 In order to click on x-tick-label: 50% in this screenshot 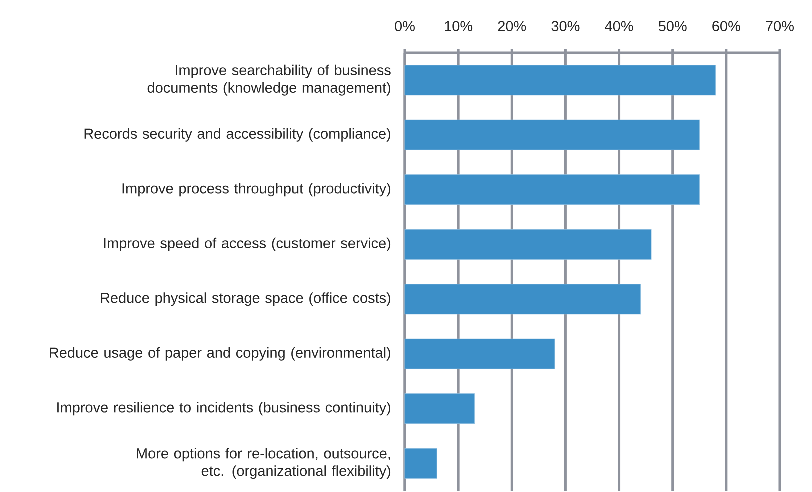, I will do `click(672, 26)`.